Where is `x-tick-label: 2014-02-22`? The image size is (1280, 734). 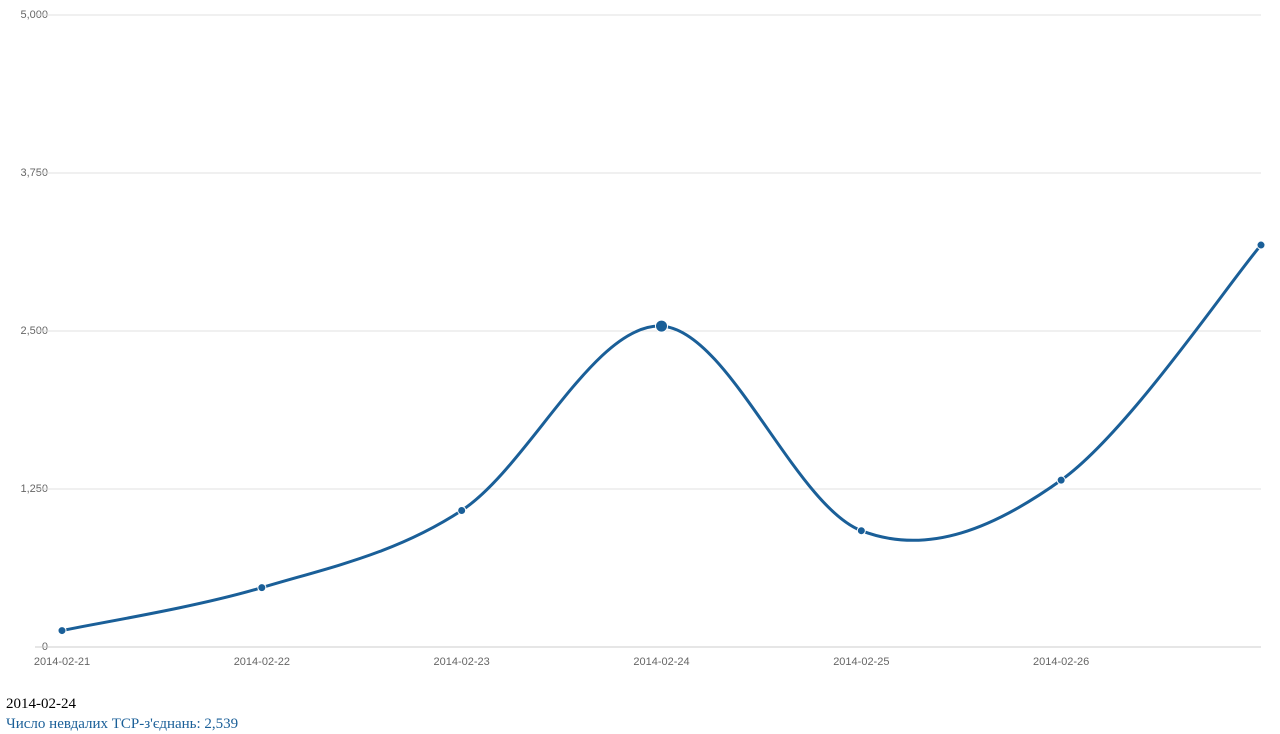
x-tick-label: 2014-02-22 is located at coordinates (262, 662).